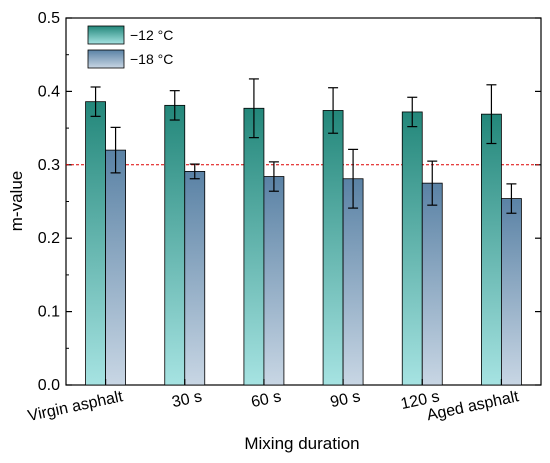  Describe the element at coordinates (49, 385) in the screenshot. I see `y-tick-label: 0.0` at that location.